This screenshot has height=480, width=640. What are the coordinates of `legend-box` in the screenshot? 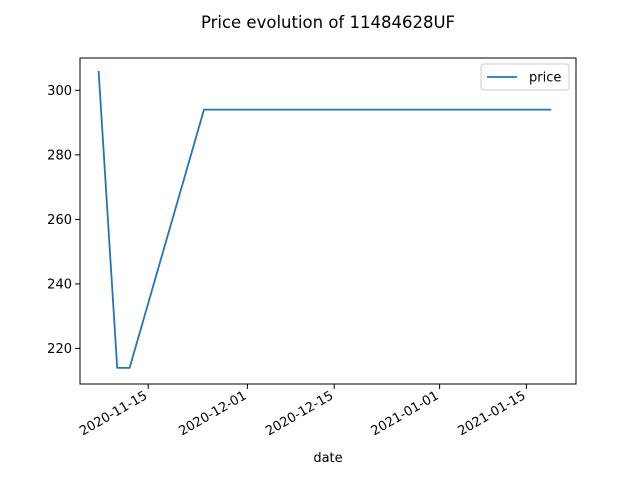 It's located at (525, 77).